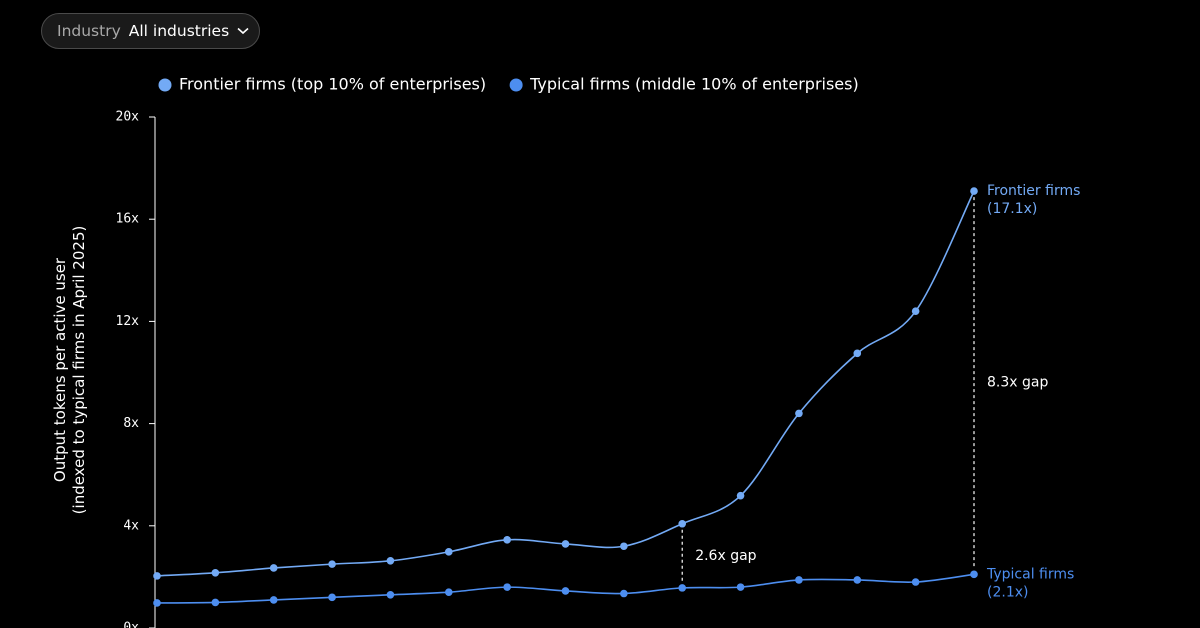 The image size is (1200, 628). I want to click on y-tick-label: 12x, so click(128, 321).